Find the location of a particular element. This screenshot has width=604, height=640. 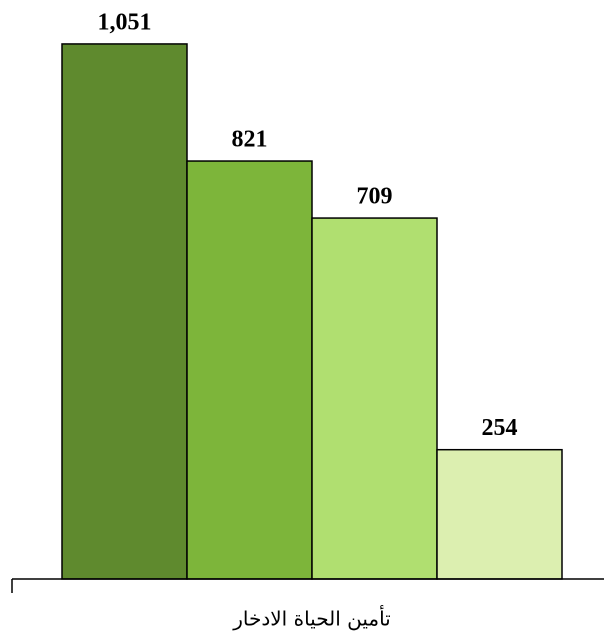

value-label: 1,051 is located at coordinates (125, 22).